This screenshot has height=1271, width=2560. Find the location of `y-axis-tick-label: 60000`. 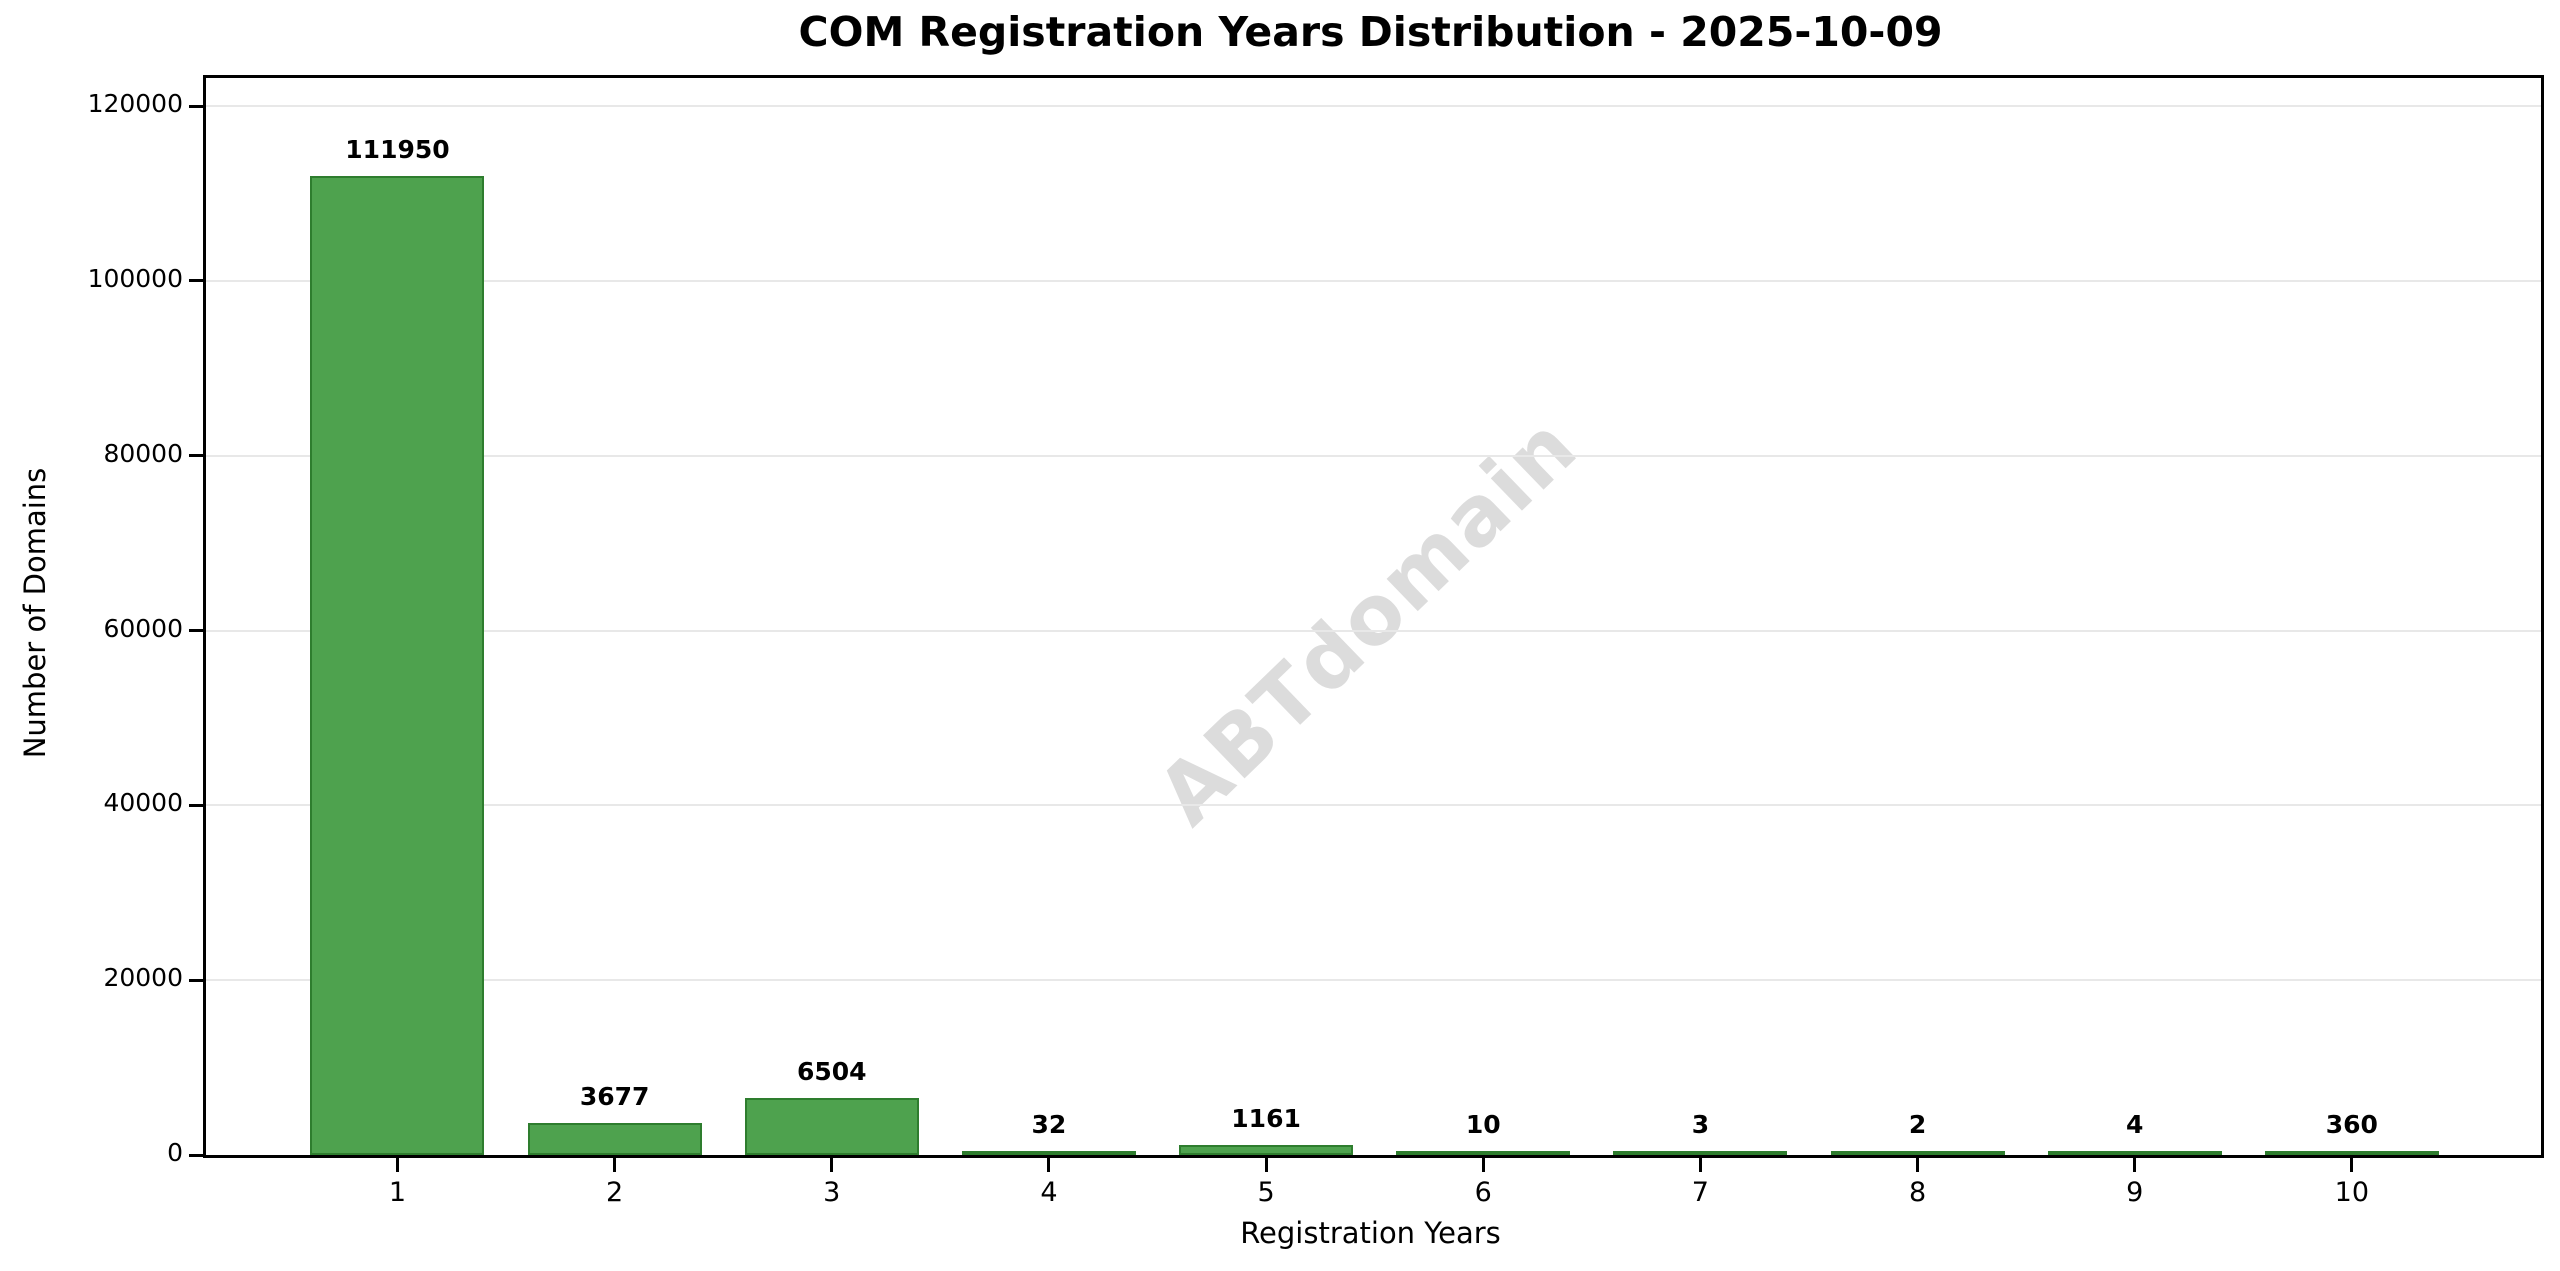

y-axis-tick-label: 60000 is located at coordinates (143, 628).